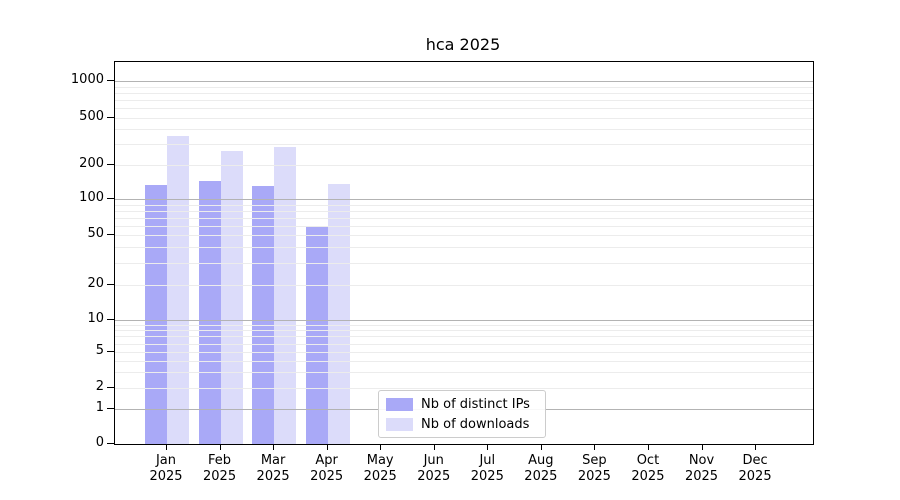  I want to click on xtick-mark-may, so click(381, 447).